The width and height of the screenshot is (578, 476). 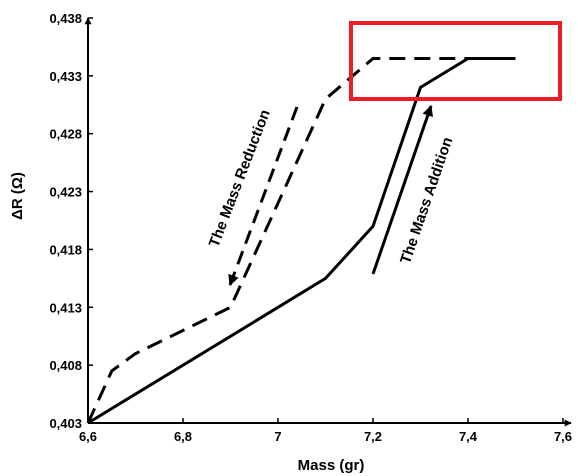 What do you see at coordinates (88, 436) in the screenshot?
I see `x-tick-label: 6,6` at bounding box center [88, 436].